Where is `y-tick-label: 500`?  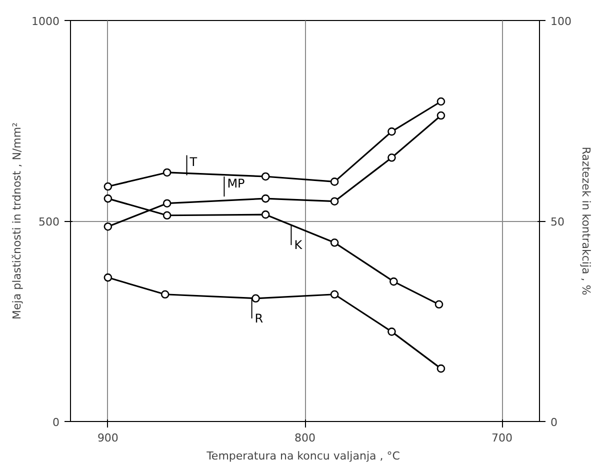 y-tick-label: 500 is located at coordinates (49, 222).